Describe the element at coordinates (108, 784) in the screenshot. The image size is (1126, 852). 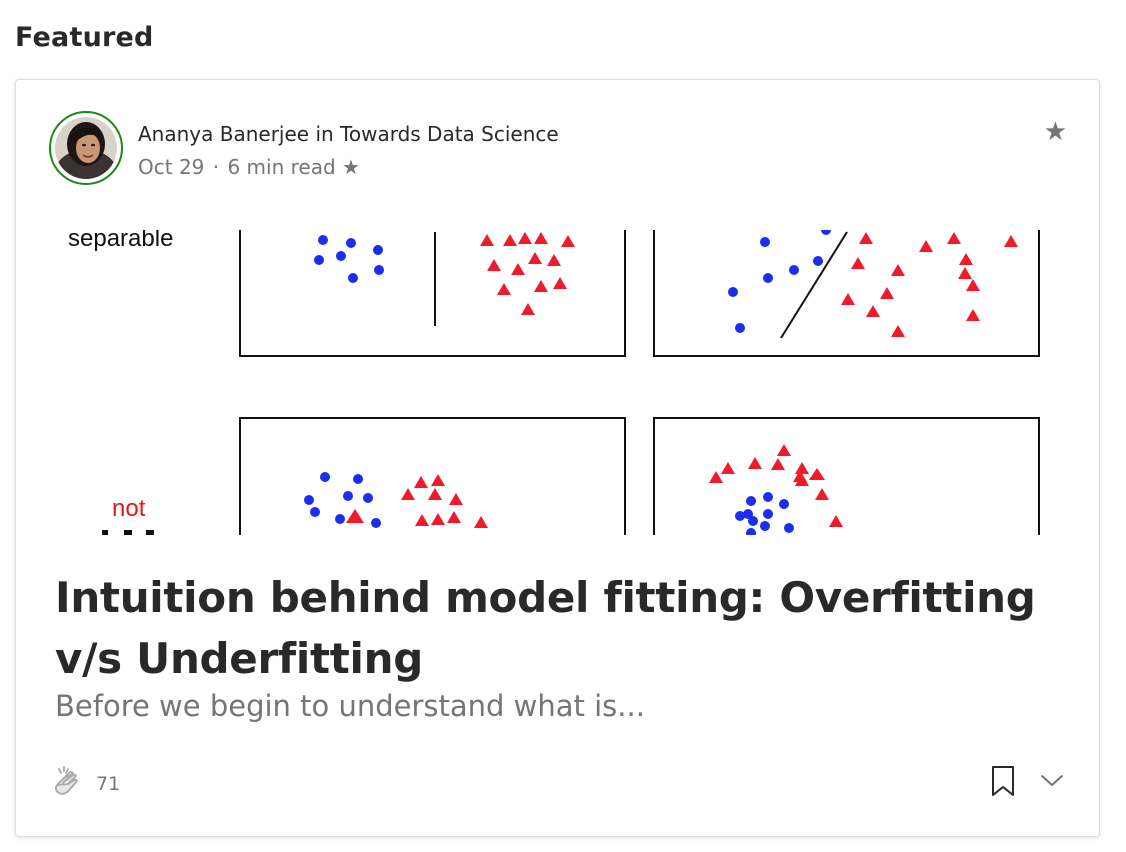
I see `clap-count: 71` at that location.